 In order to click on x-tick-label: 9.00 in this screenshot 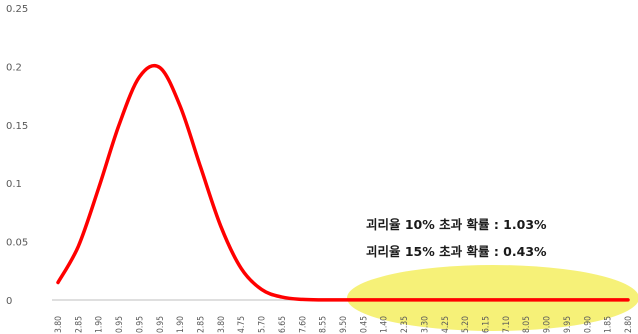, I will do `click(548, 324)`.